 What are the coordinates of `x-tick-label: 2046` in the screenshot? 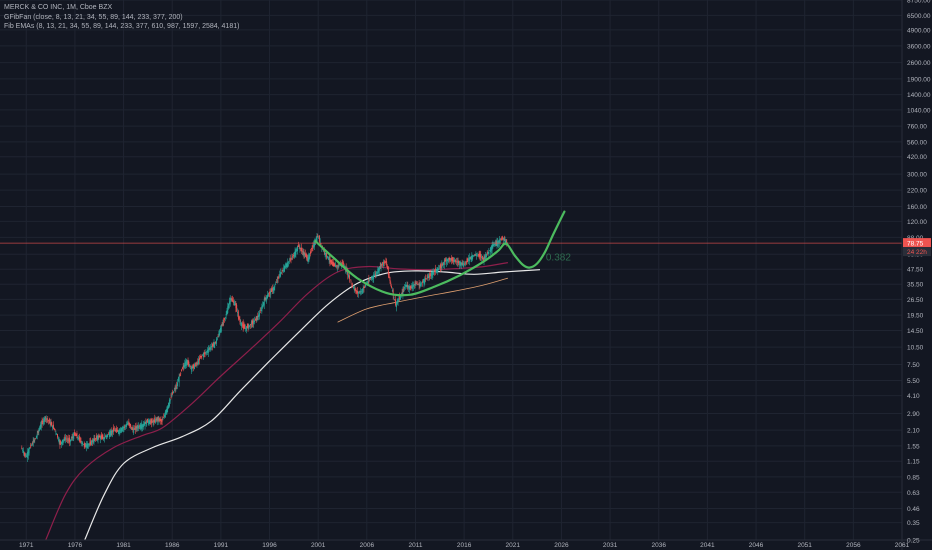 It's located at (756, 545).